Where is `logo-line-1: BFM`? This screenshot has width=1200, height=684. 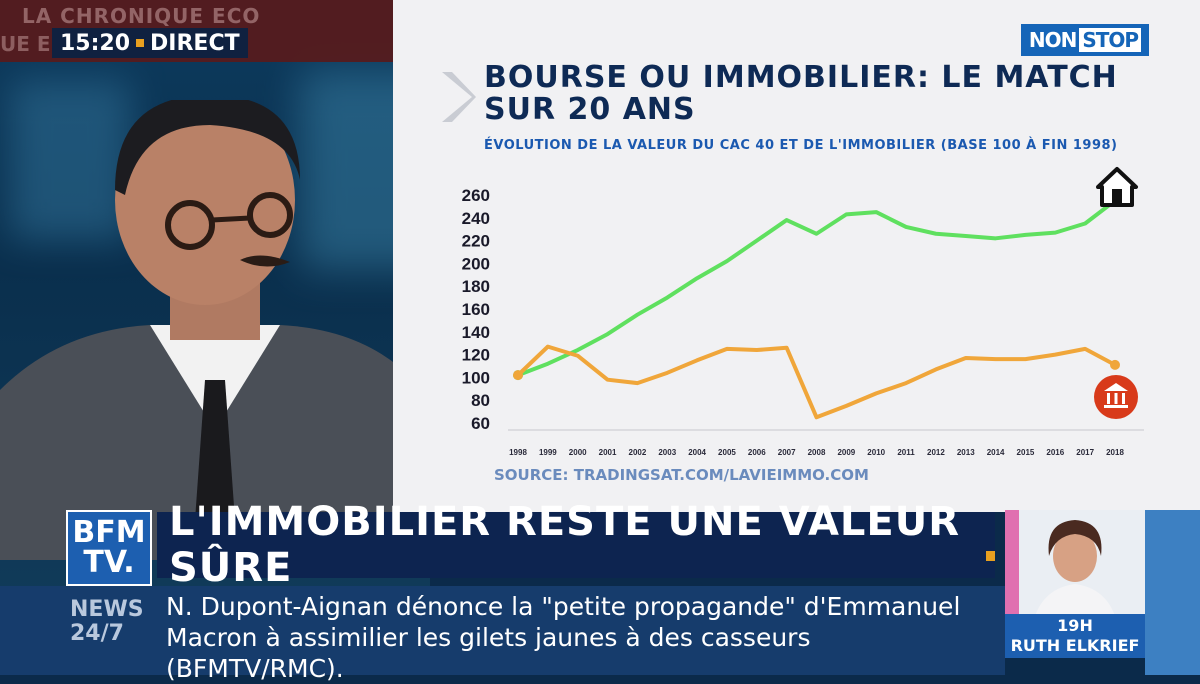 logo-line-1: BFM is located at coordinates (109, 532).